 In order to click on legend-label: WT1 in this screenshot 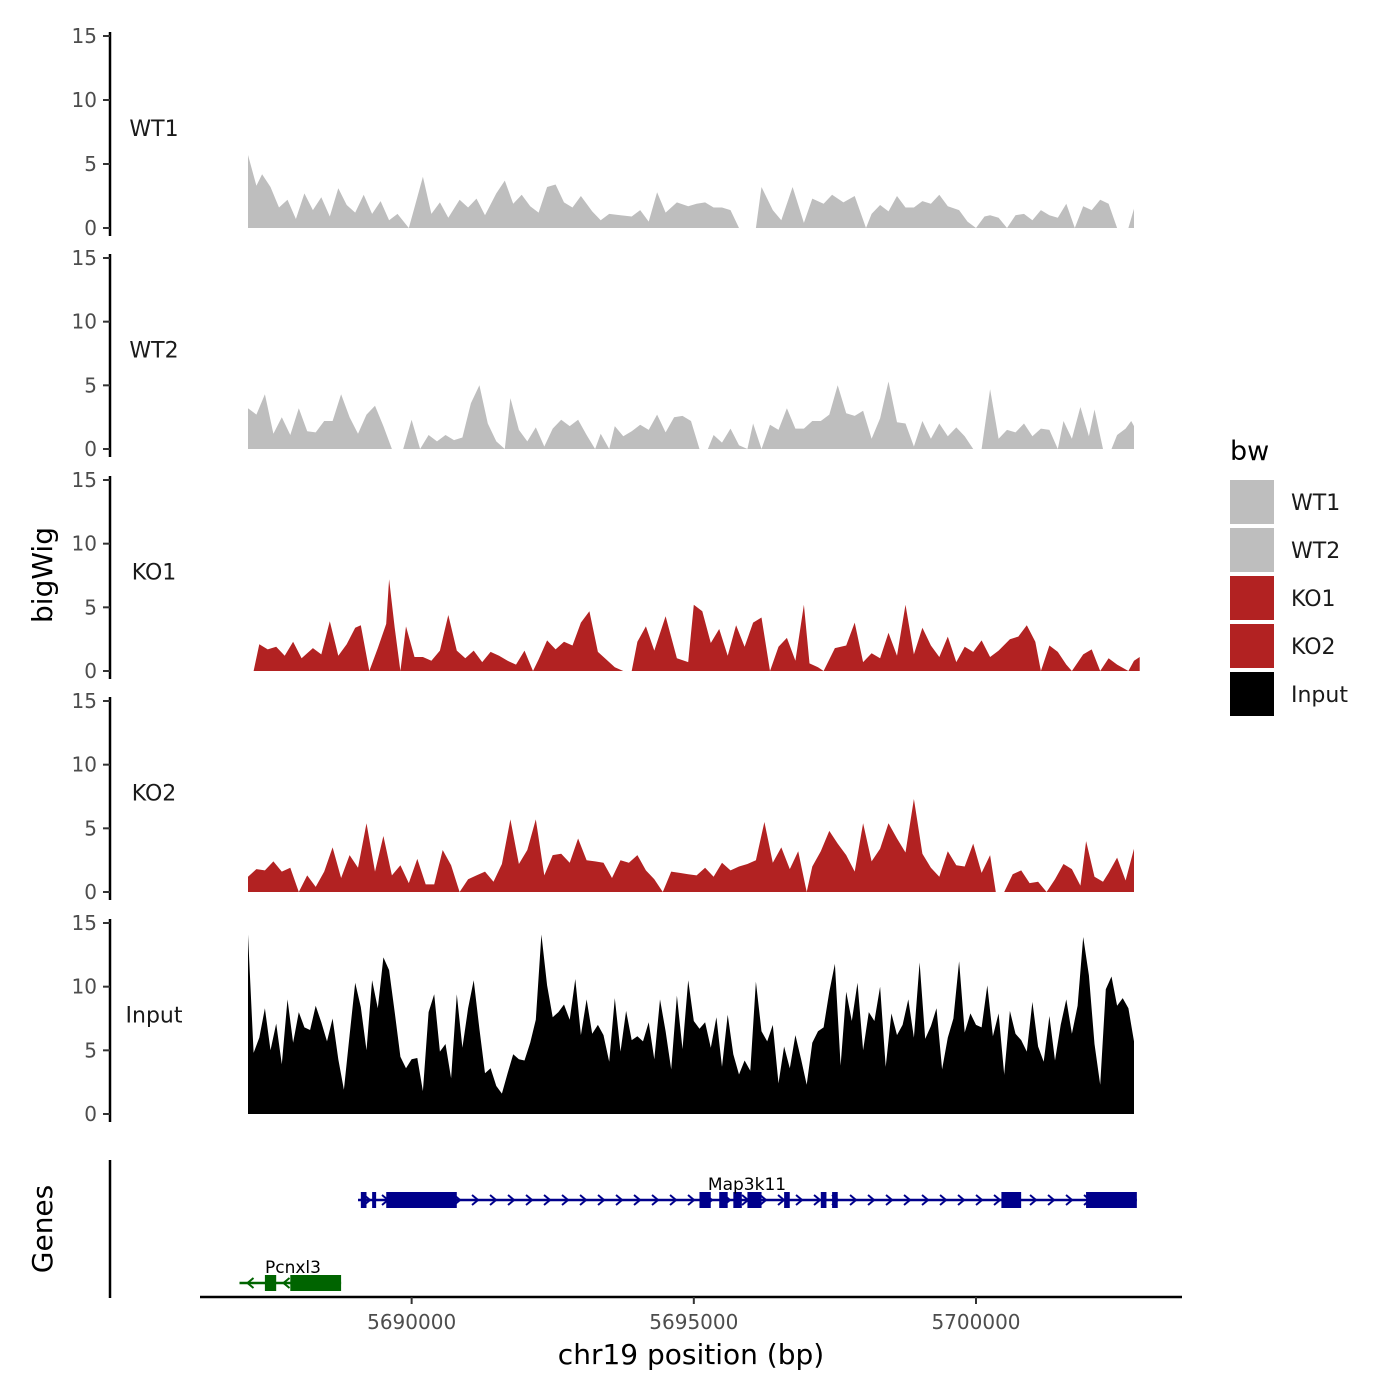, I will do `click(1315, 503)`.